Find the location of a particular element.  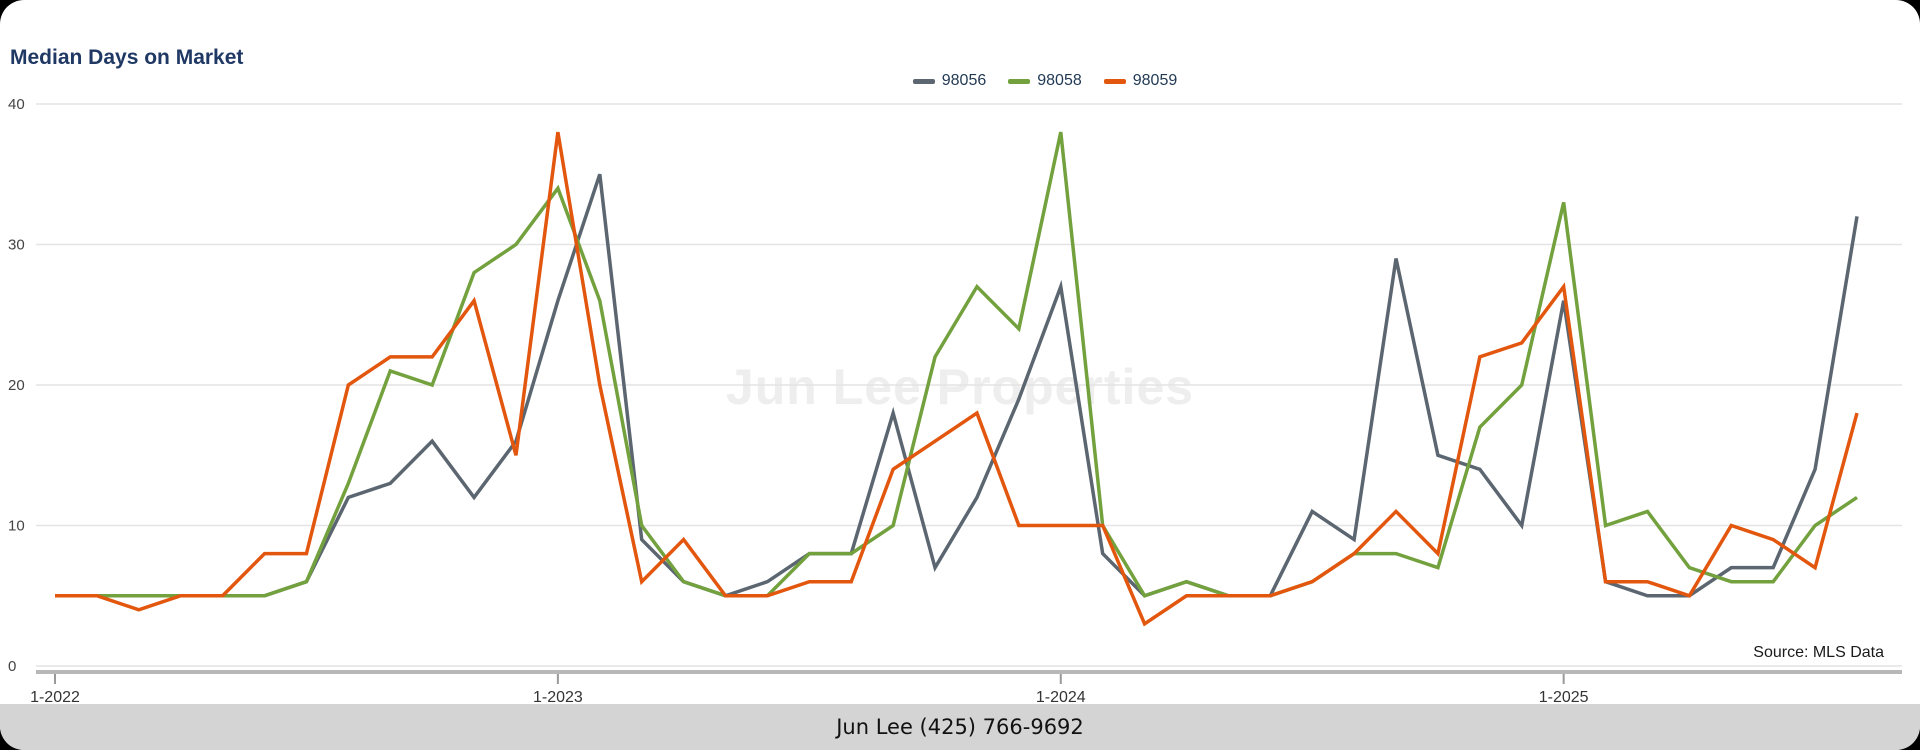

chart-title: Median Days on Market is located at coordinates (127, 57).